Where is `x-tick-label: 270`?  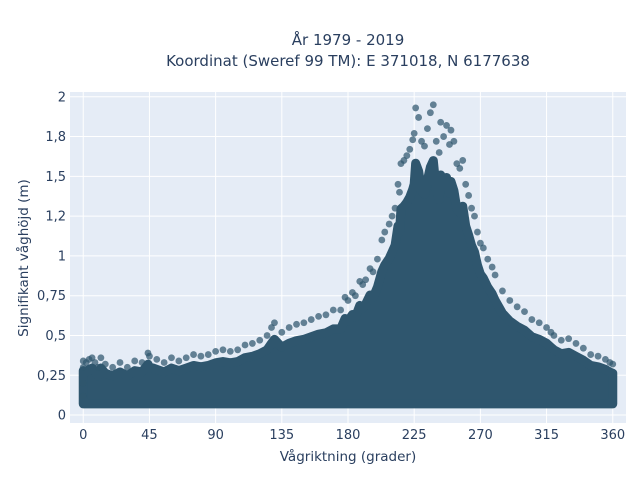
x-tick-label: 270 is located at coordinates (480, 435).